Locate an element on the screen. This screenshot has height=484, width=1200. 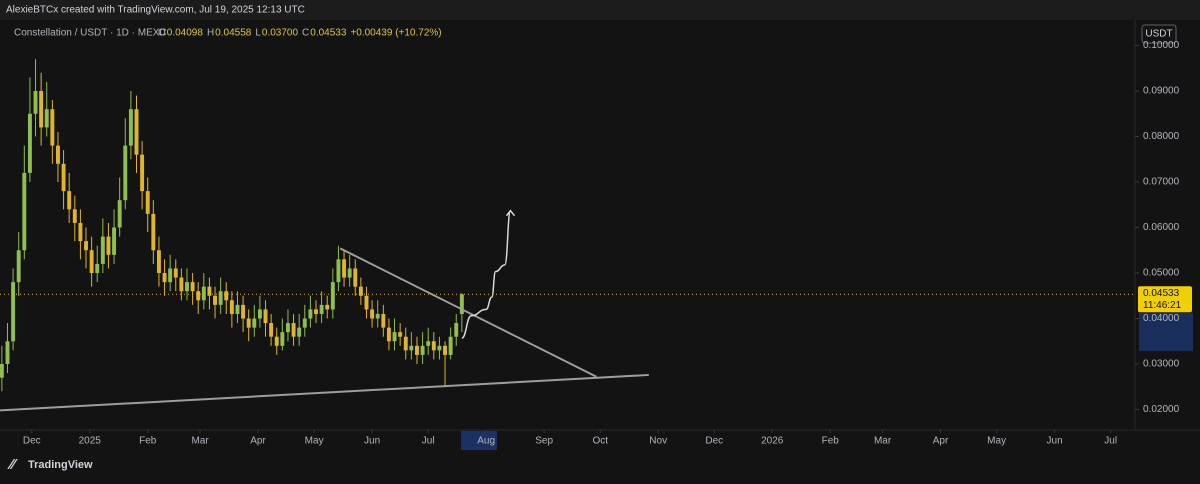
y-tick-label: 0.02000 is located at coordinates (1161, 409).